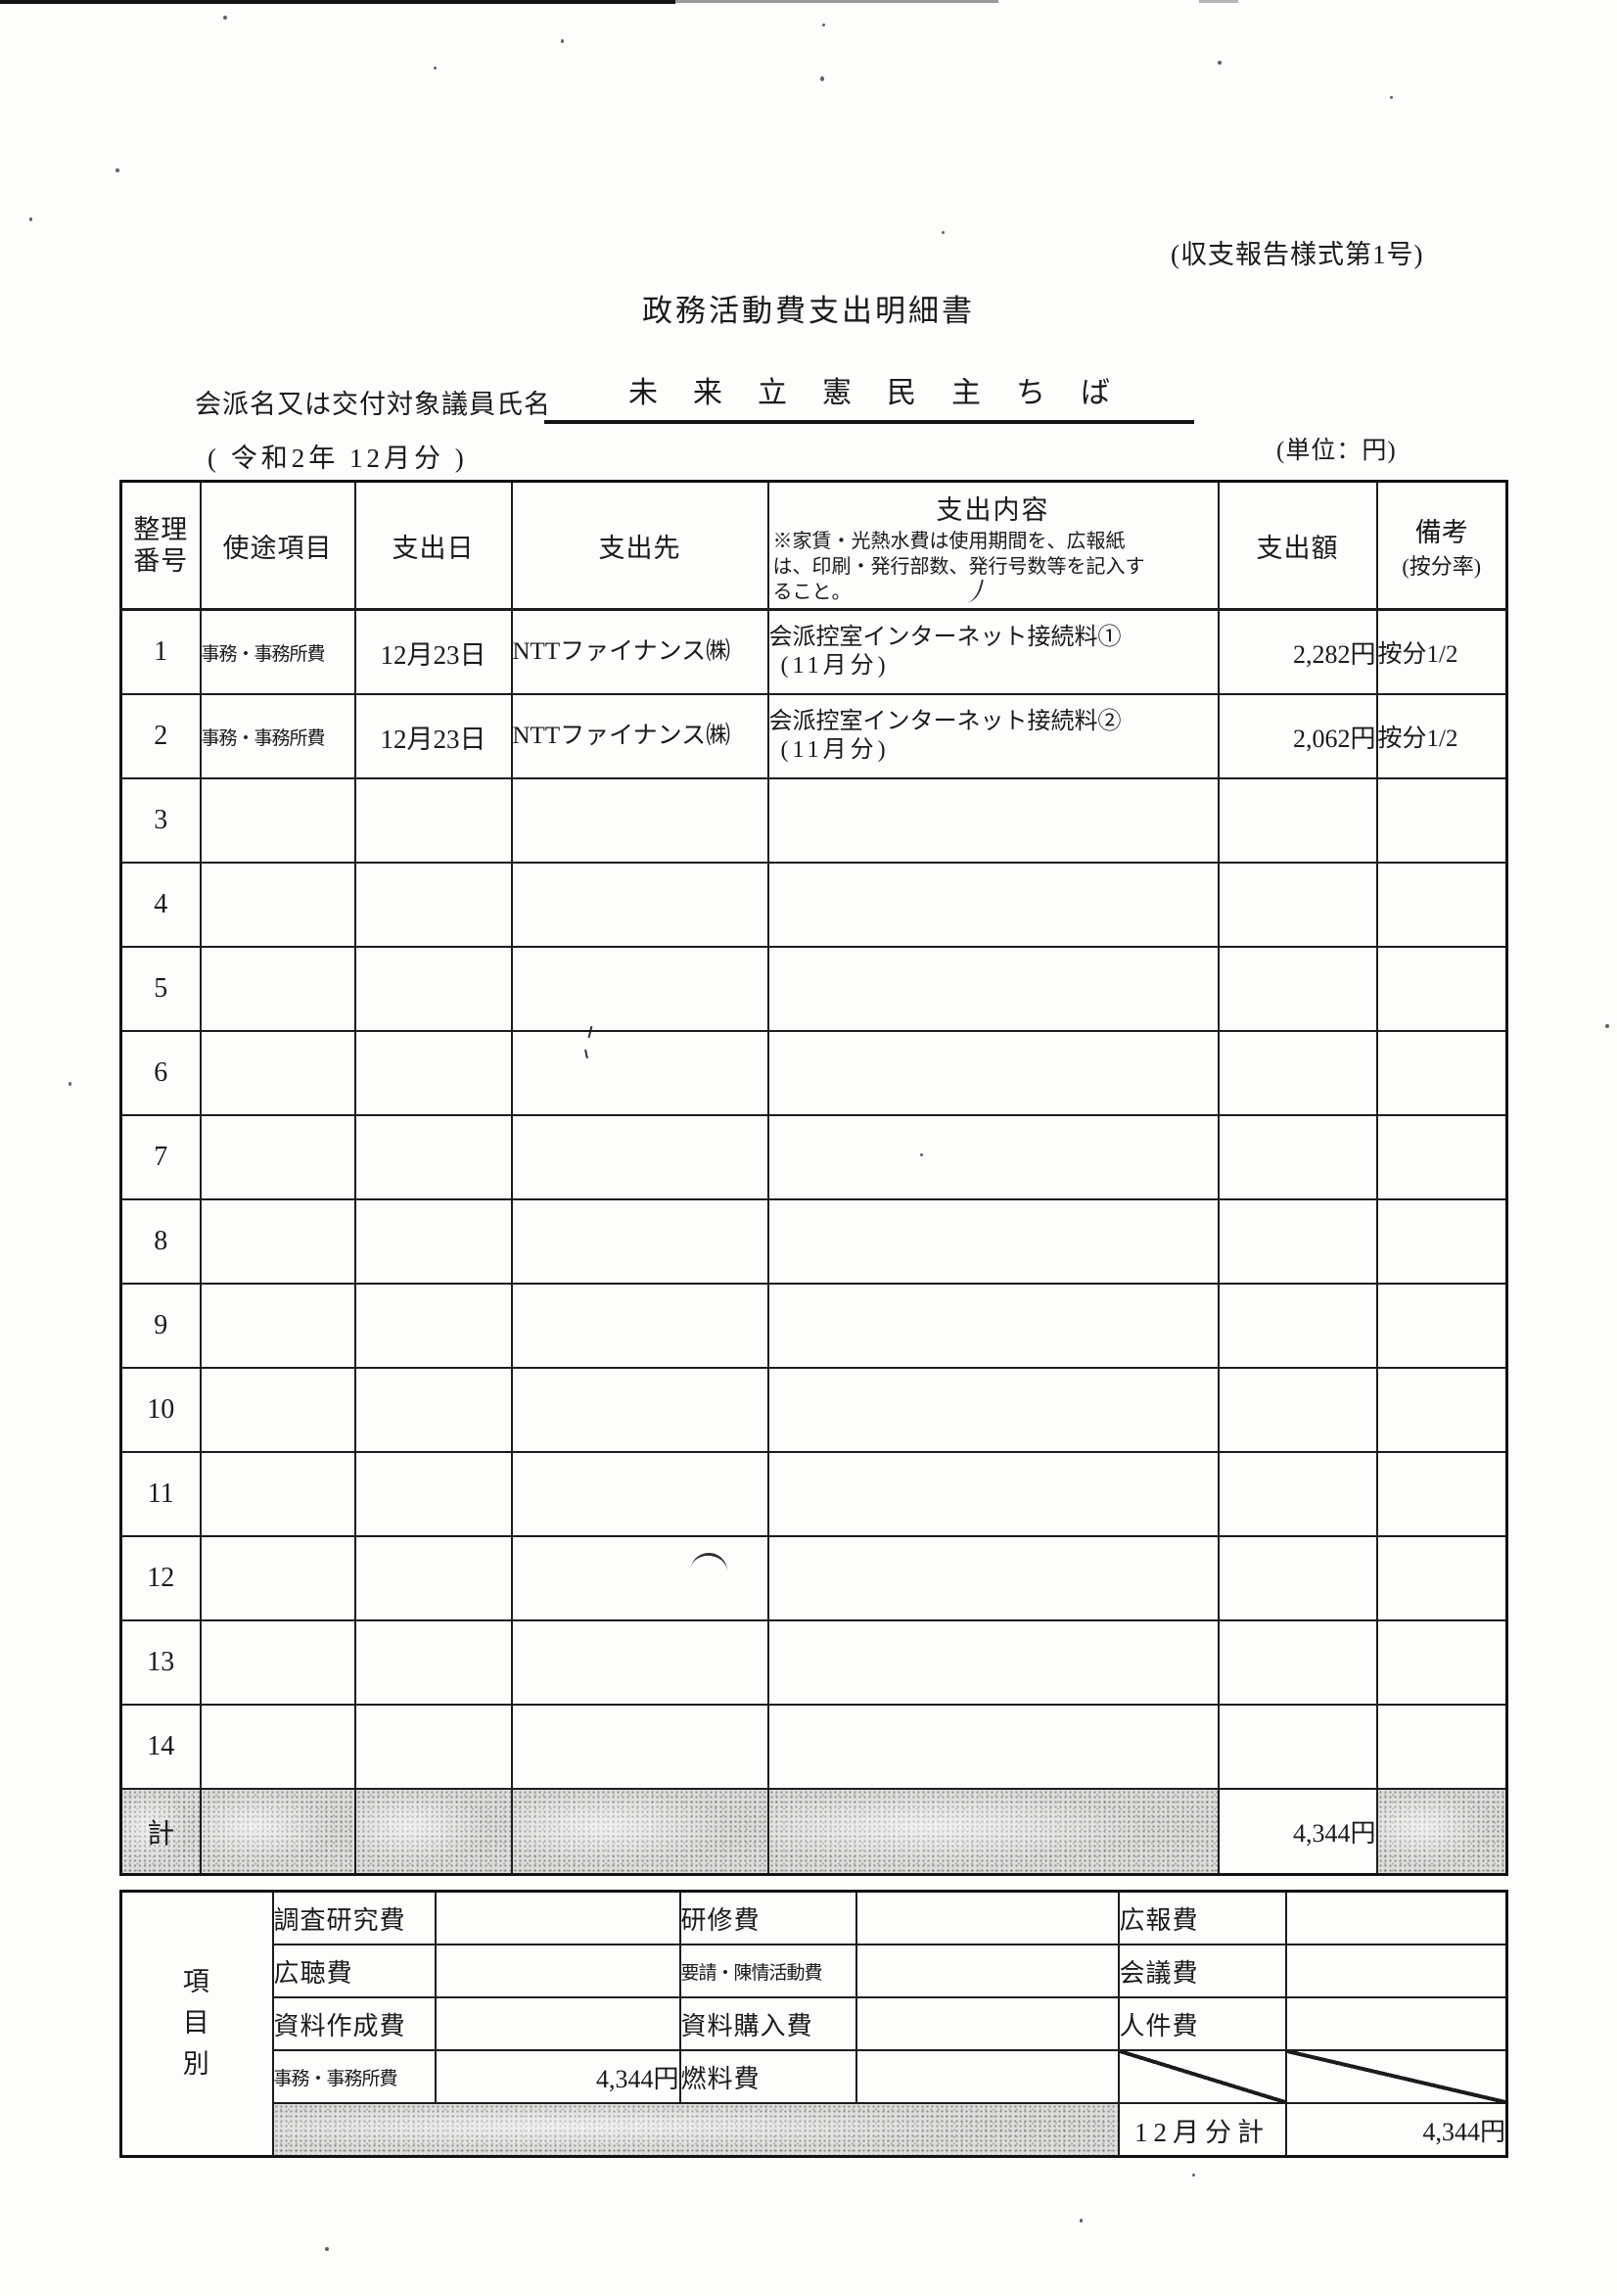  Describe the element at coordinates (767, 2023) in the screenshot. I see `breakdown-label-material-purchase: 資料購入費` at that location.